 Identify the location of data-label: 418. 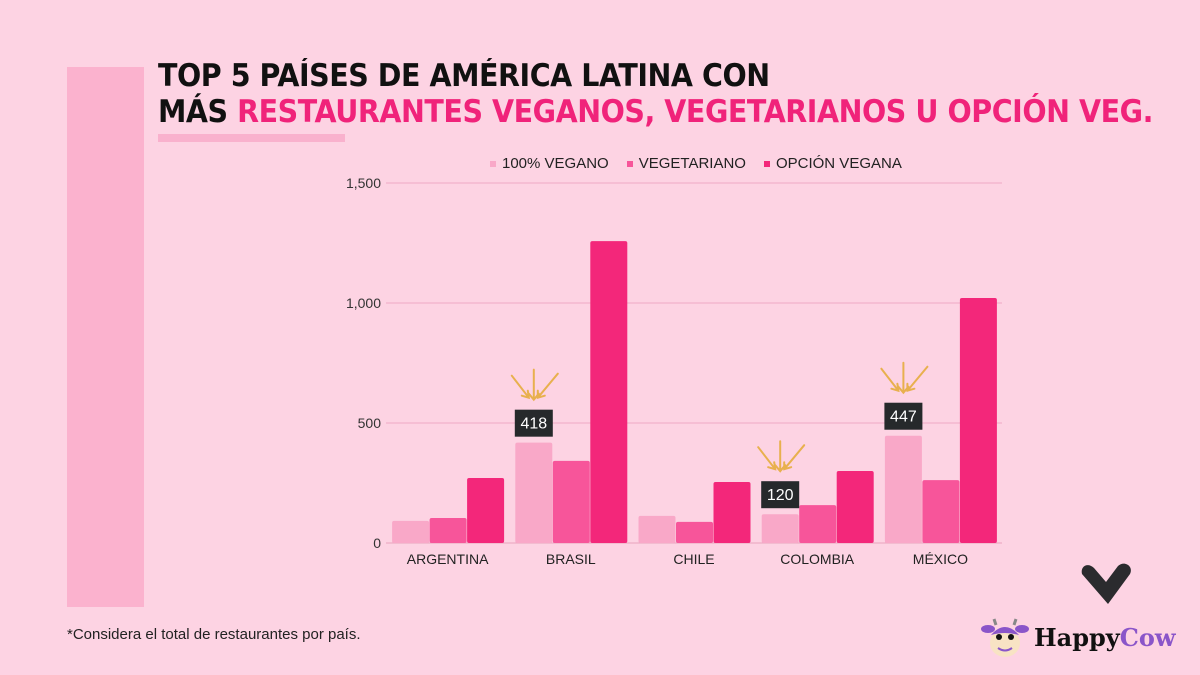
(533, 424).